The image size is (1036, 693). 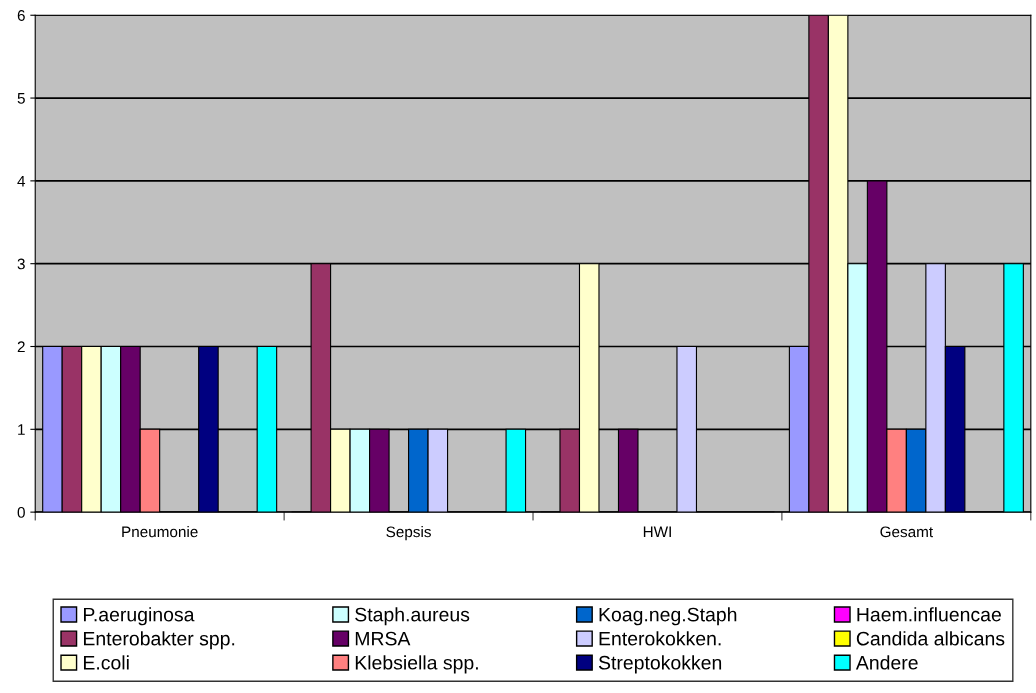 I want to click on y-tick-label: 5, so click(x=21, y=98).